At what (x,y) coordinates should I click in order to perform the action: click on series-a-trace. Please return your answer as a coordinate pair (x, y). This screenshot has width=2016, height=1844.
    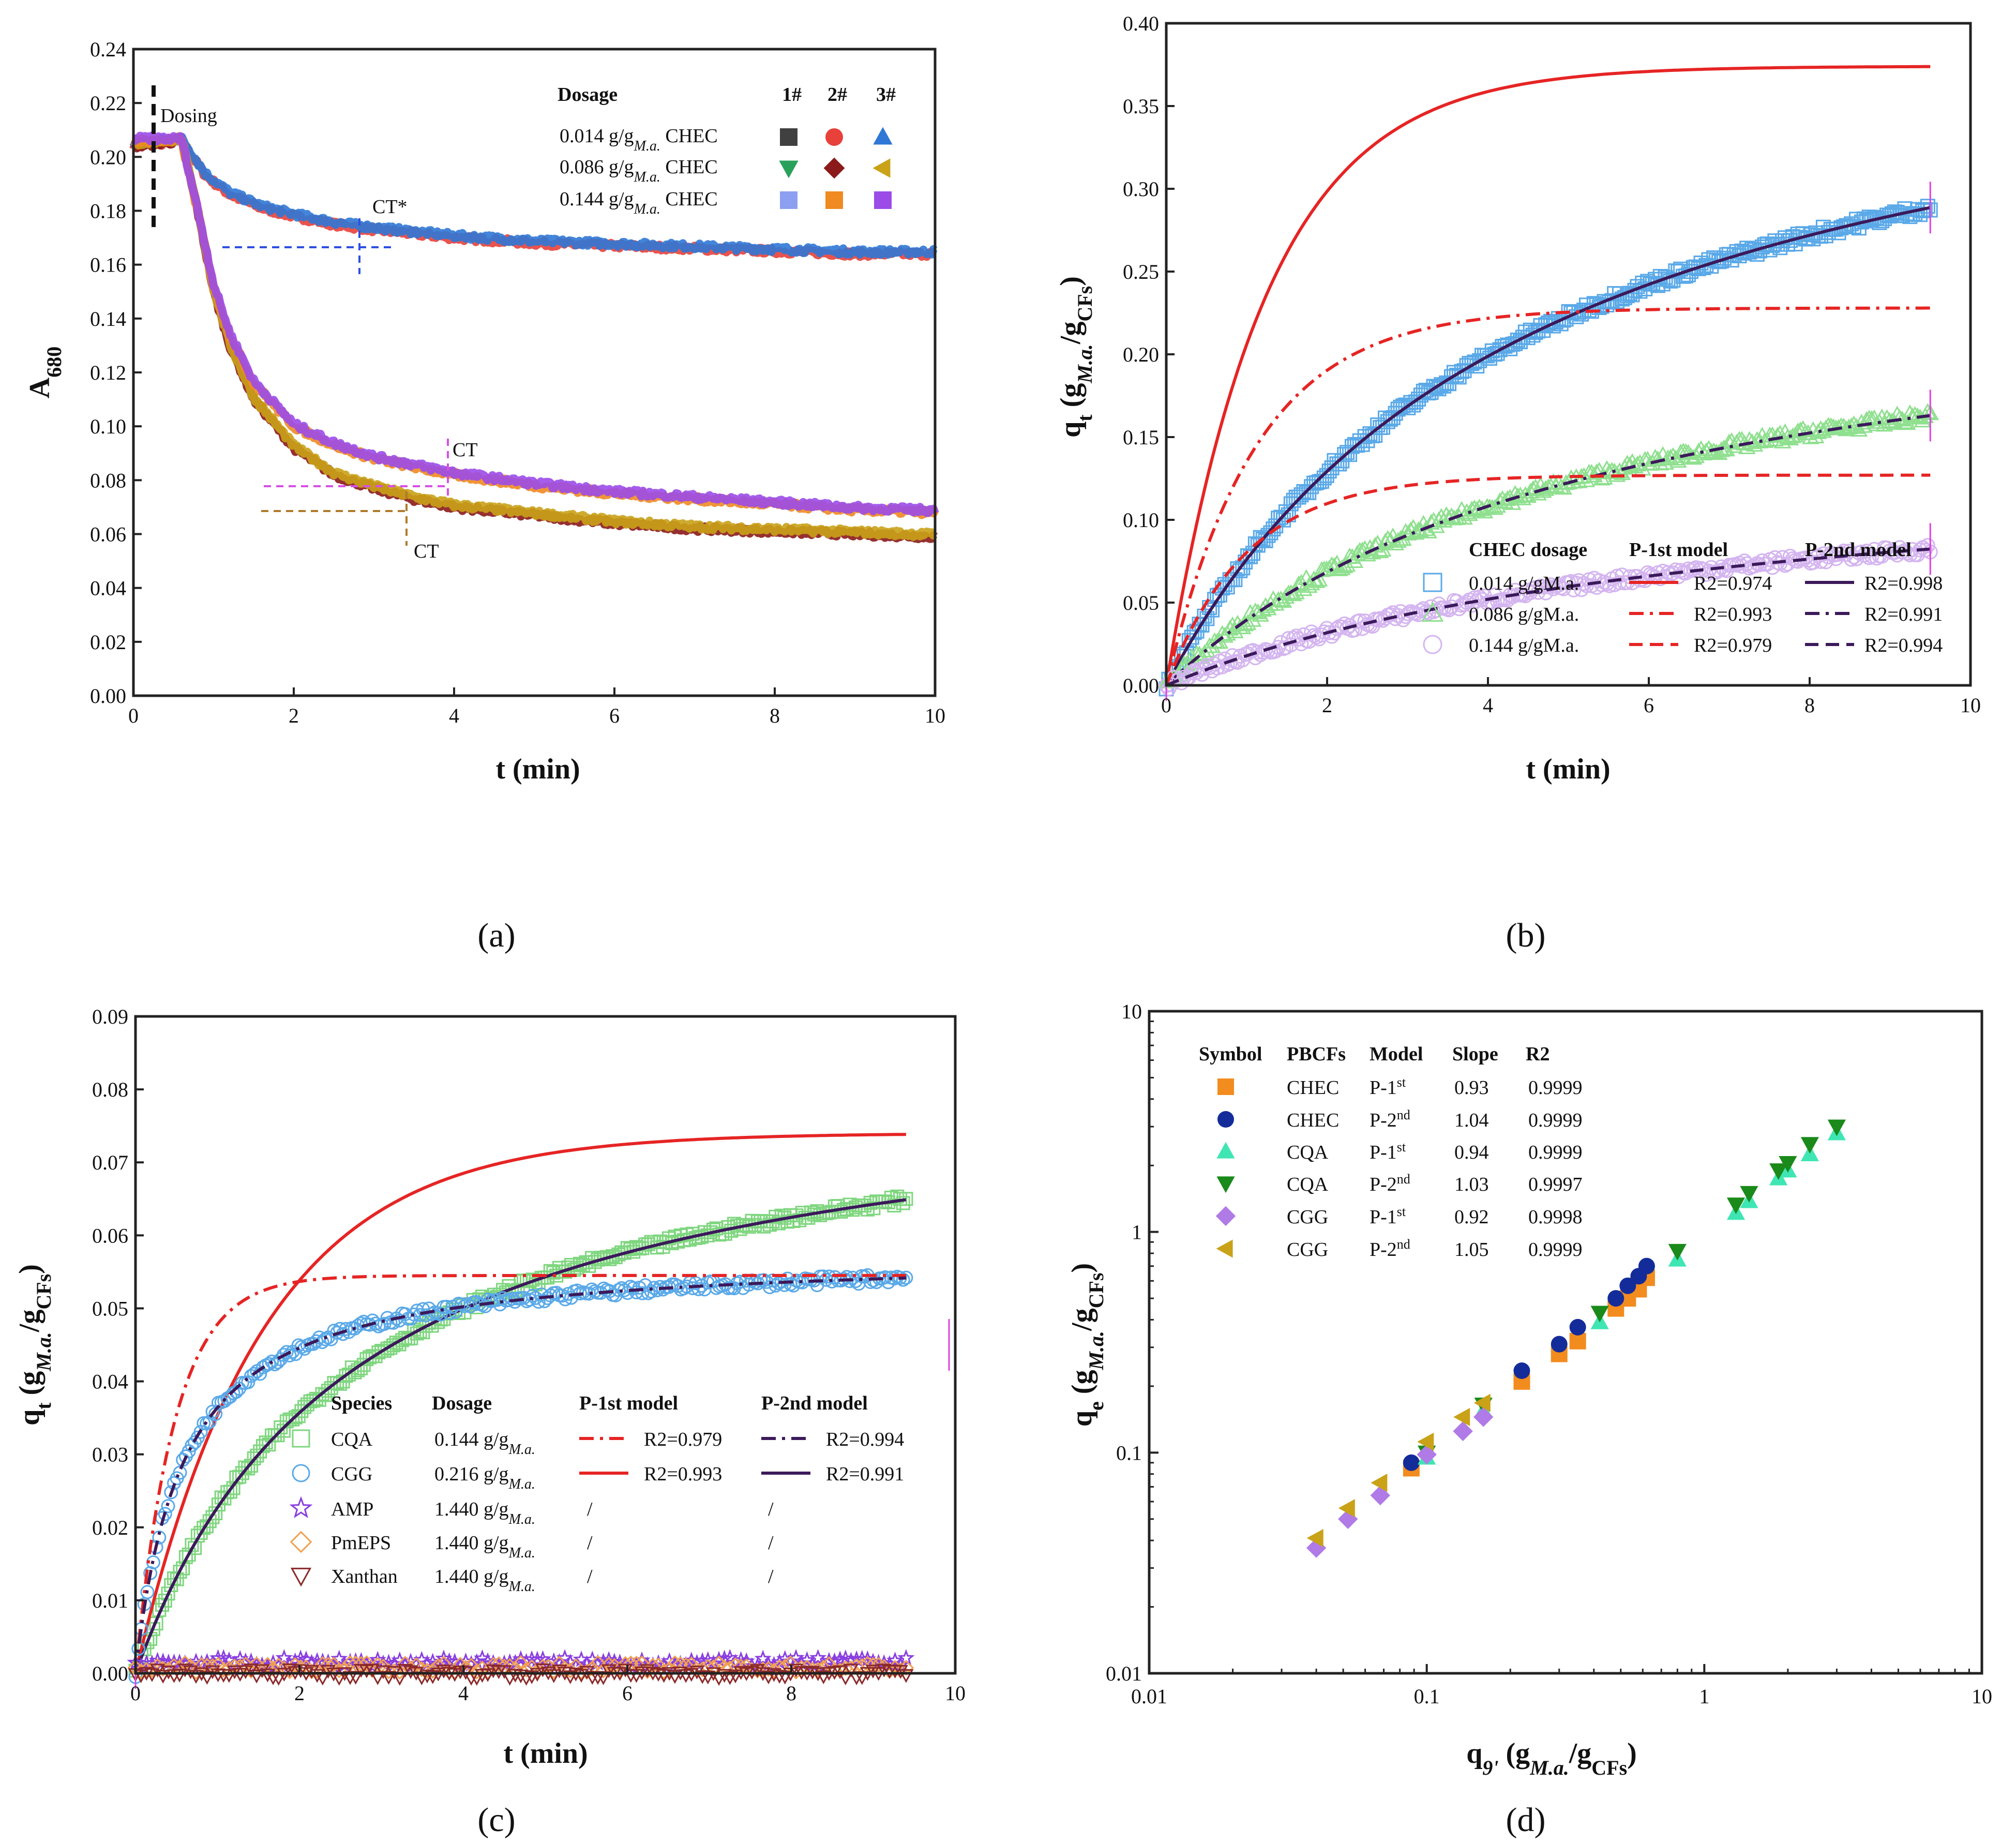
    Looking at the image, I should click on (534, 326).